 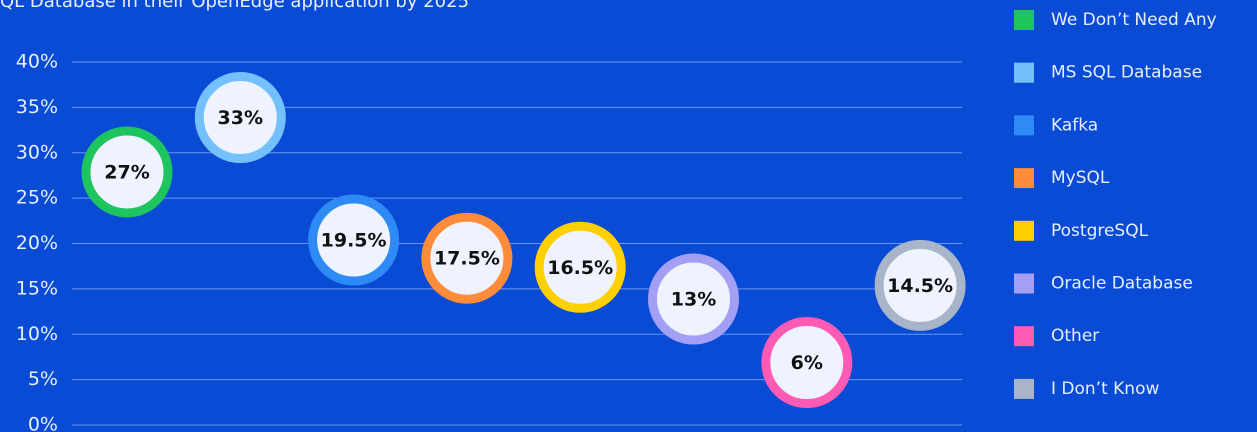 What do you see at coordinates (37, 107) in the screenshot?
I see `y-tick-label: 35%` at bounding box center [37, 107].